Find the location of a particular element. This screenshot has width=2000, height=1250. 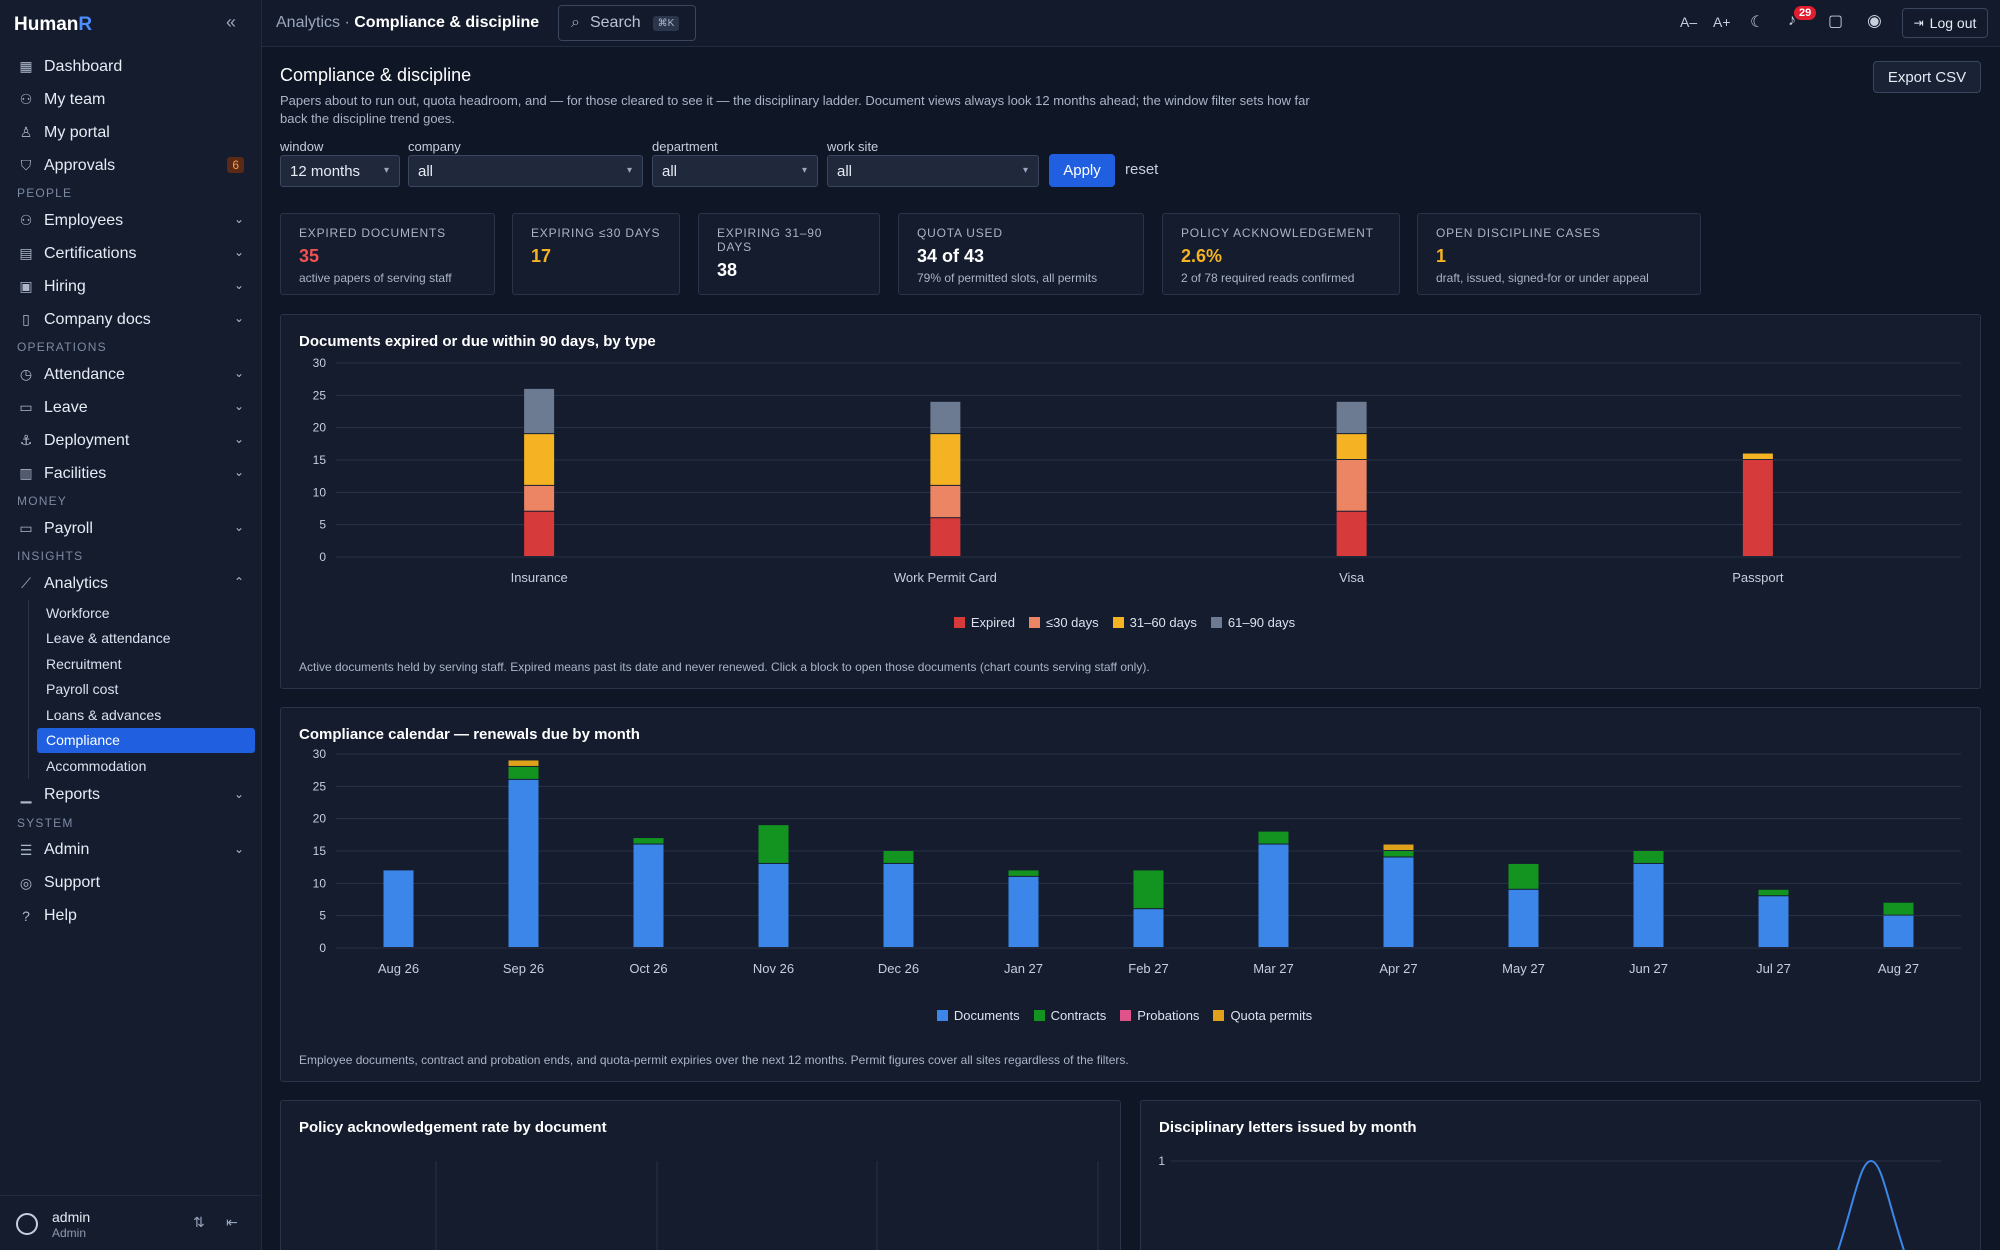

export-csv-button: Export CSV is located at coordinates (1927, 77).